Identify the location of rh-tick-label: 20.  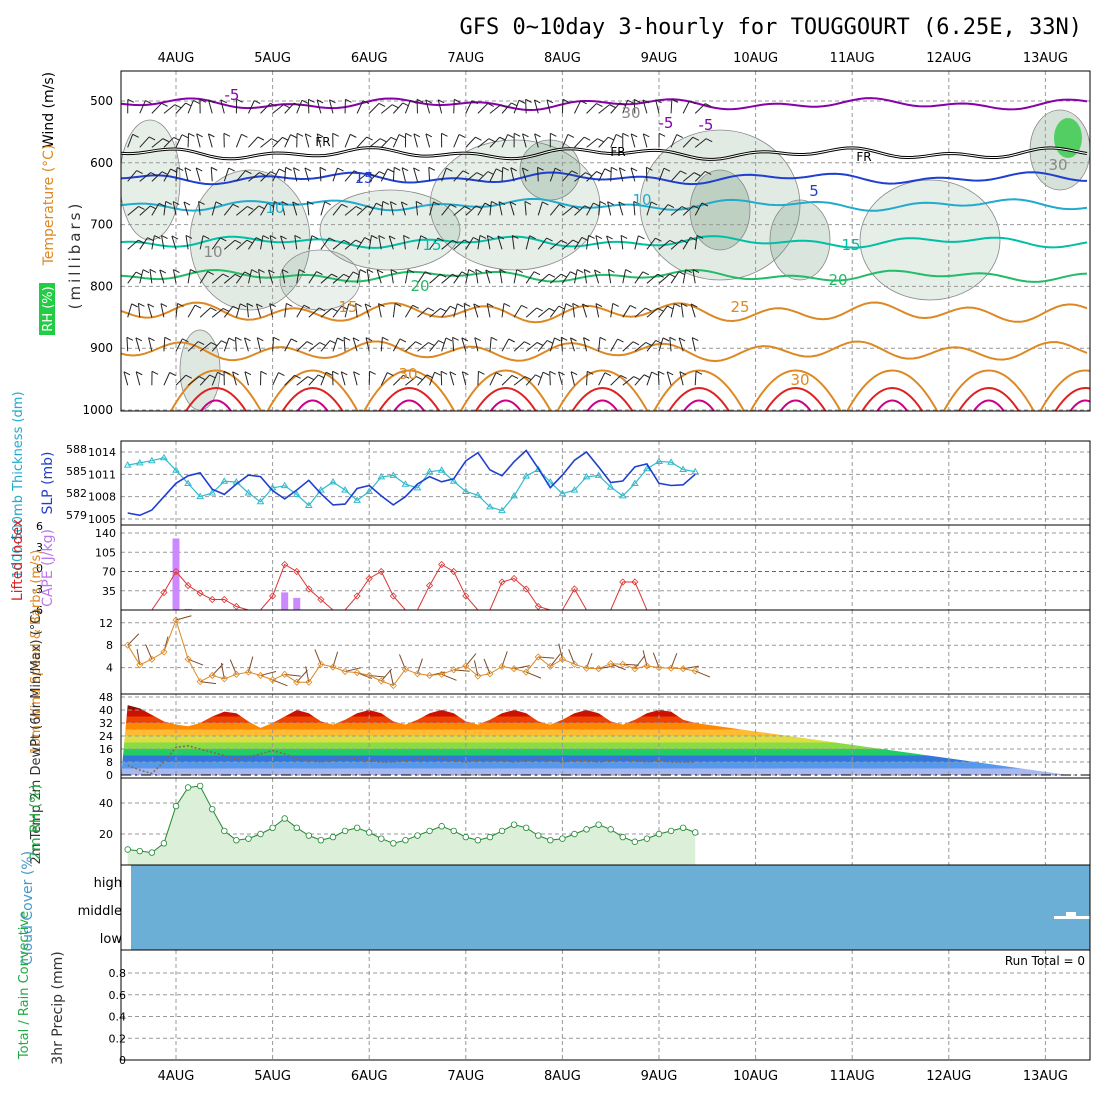
(106, 834).